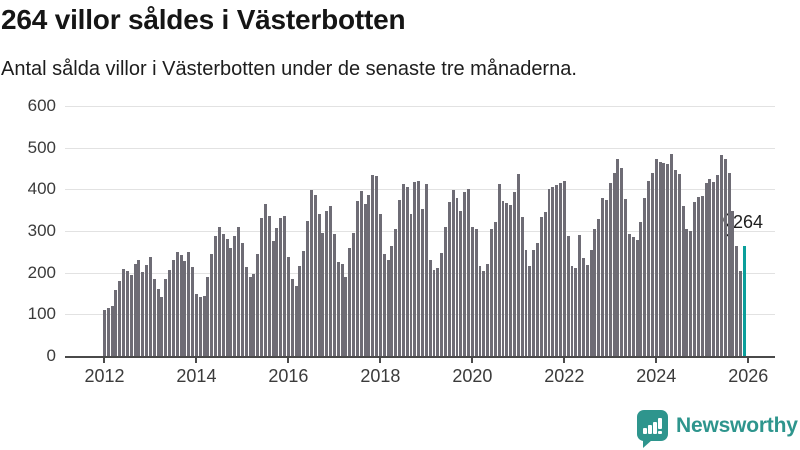 The height and width of the screenshot is (450, 800). Describe the element at coordinates (41, 272) in the screenshot. I see `y-axis-label: 200` at that location.